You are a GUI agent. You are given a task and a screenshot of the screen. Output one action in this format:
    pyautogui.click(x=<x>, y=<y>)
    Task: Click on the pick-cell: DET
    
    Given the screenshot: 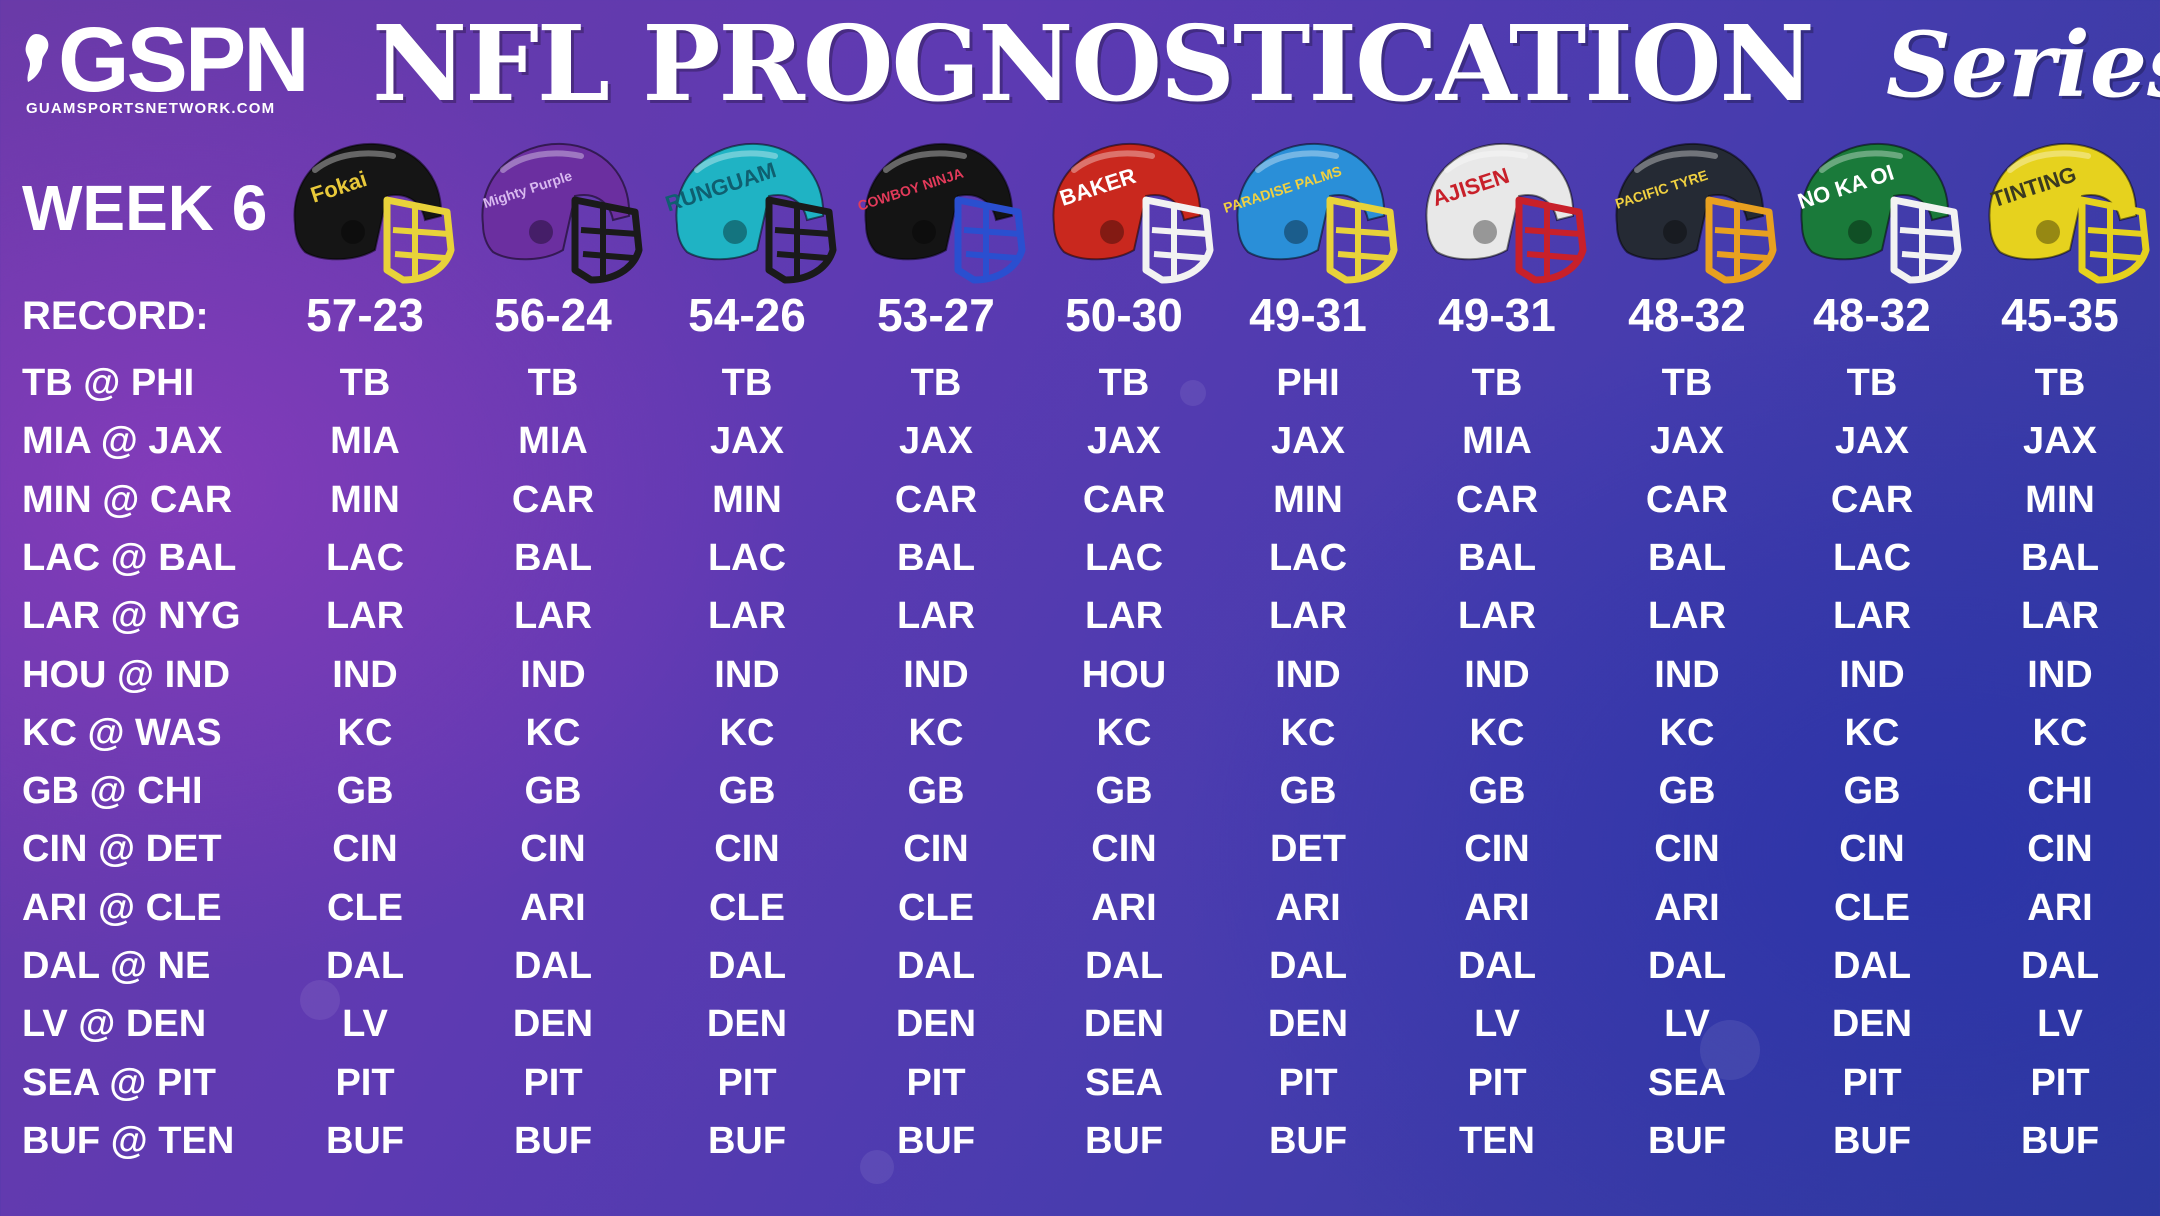 What is the action you would take?
    pyautogui.click(x=1308, y=849)
    